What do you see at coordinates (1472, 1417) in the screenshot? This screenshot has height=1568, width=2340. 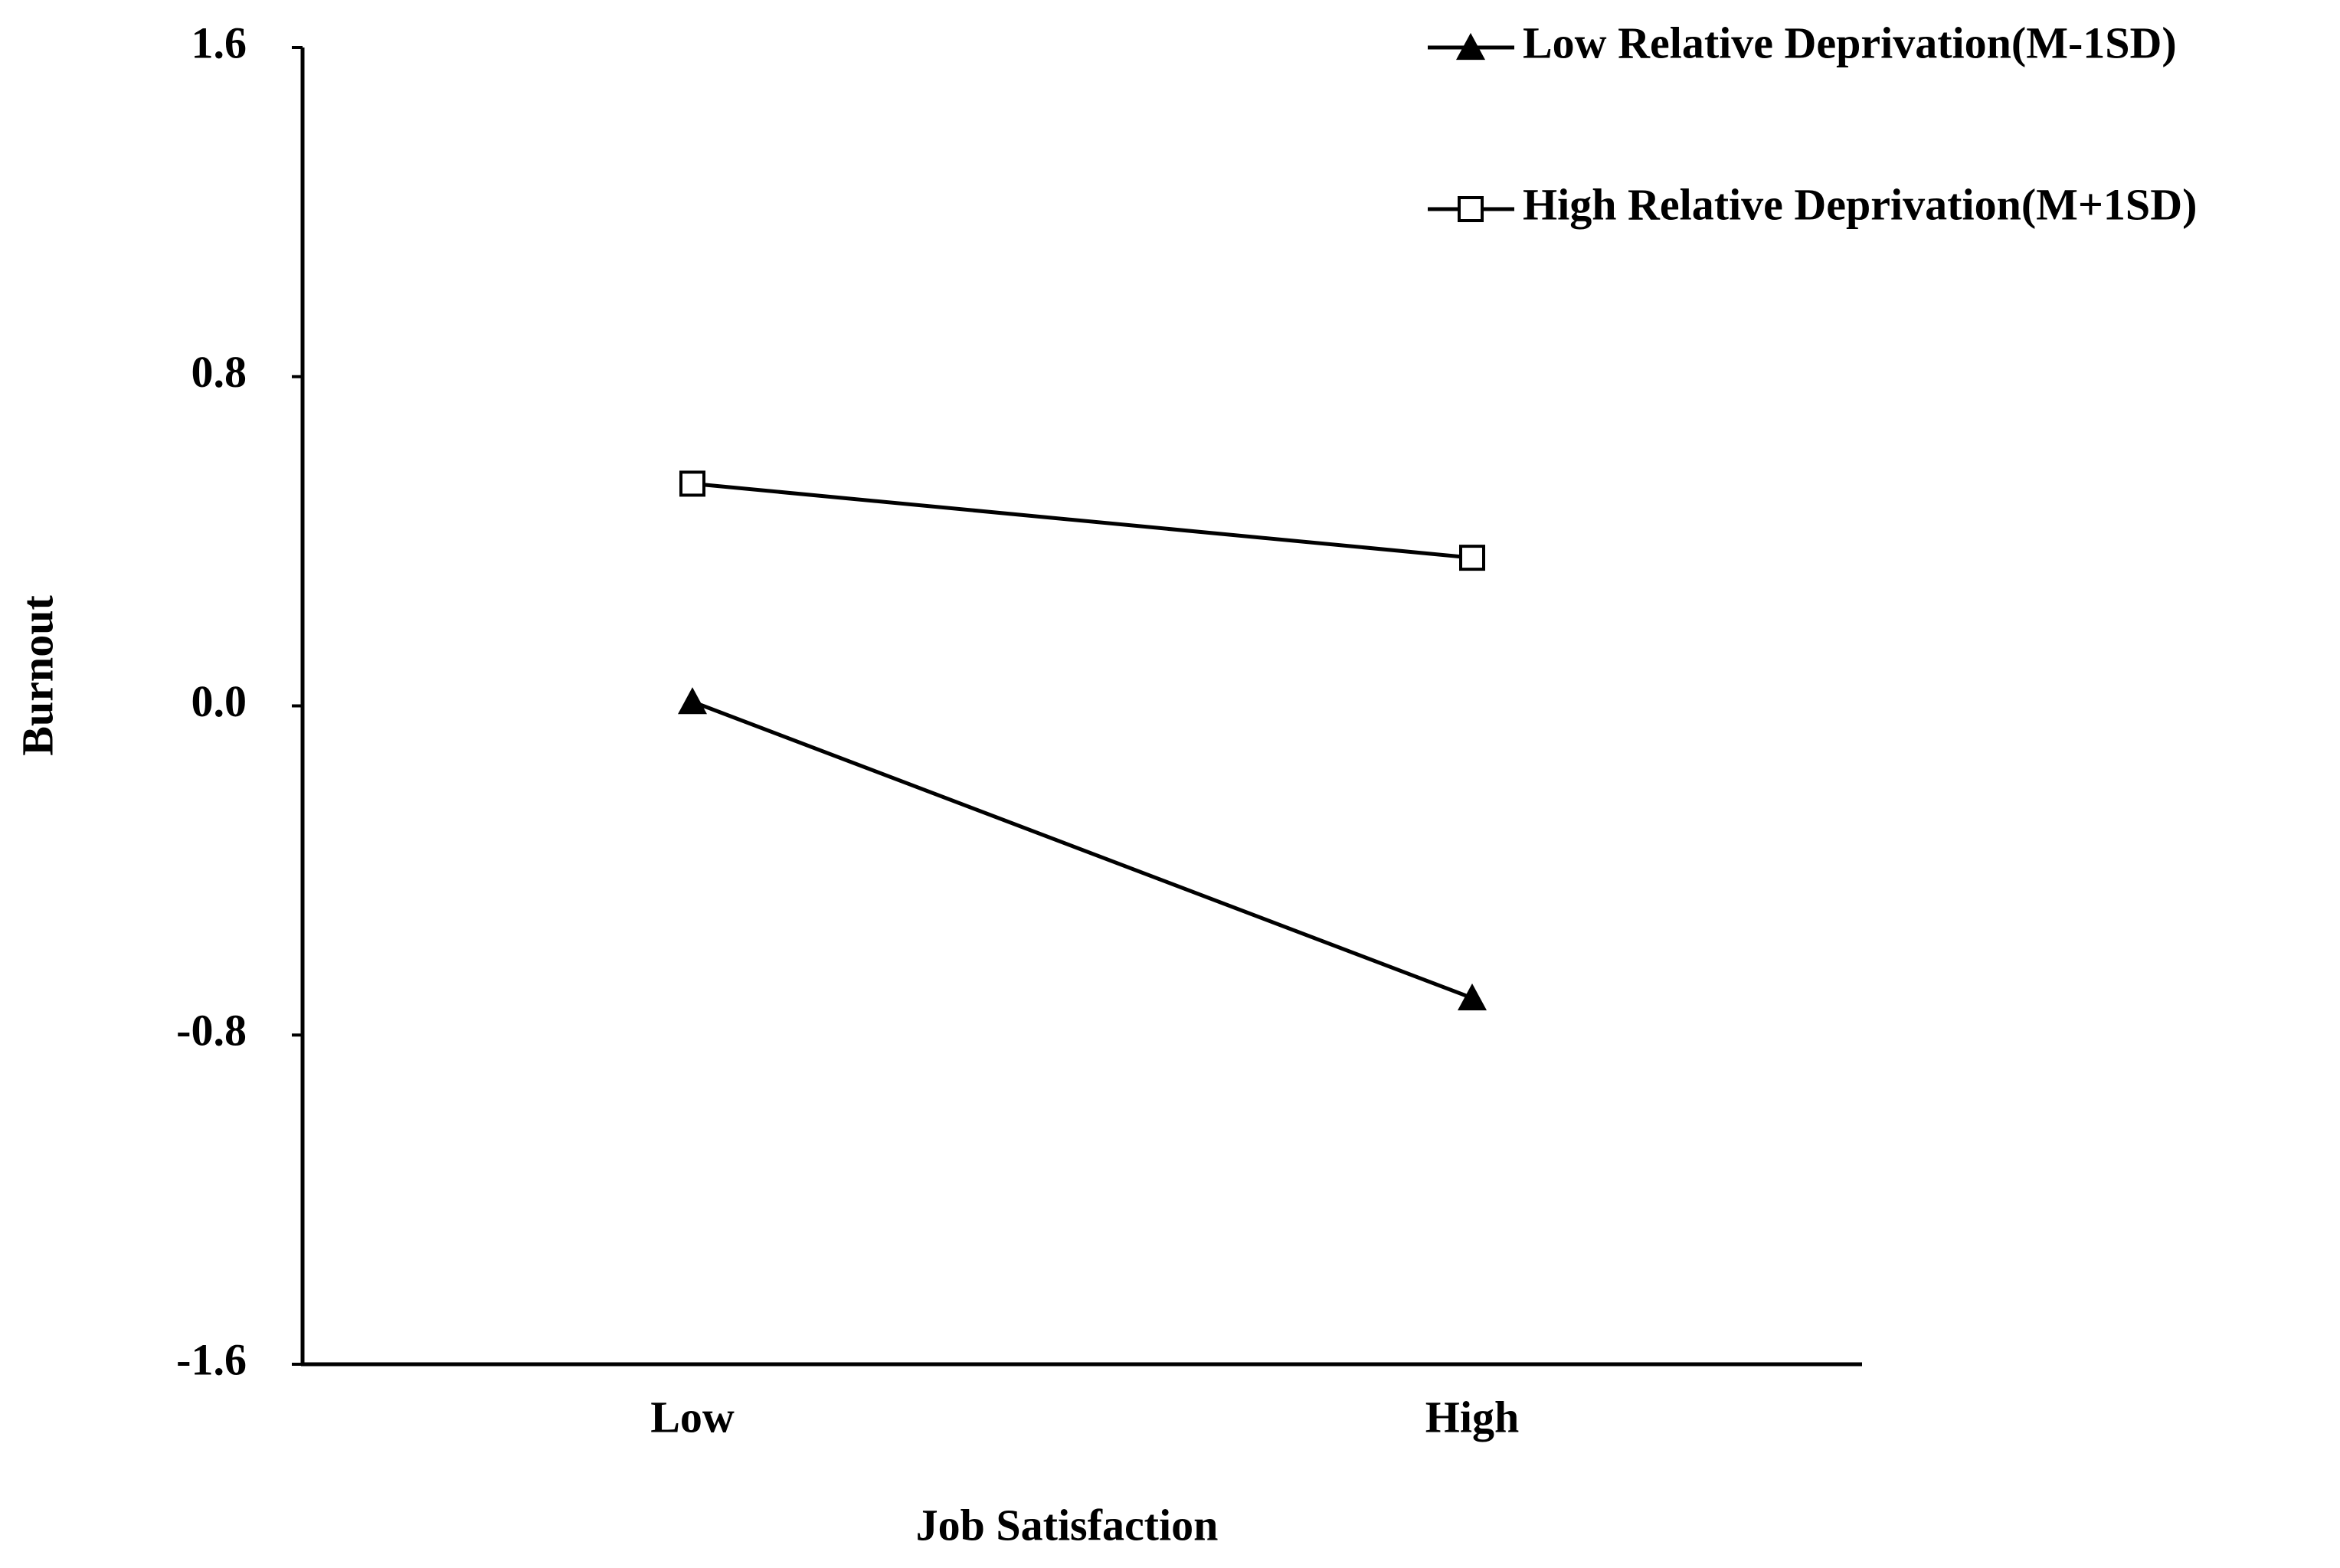 I see `x-tick-label: High` at bounding box center [1472, 1417].